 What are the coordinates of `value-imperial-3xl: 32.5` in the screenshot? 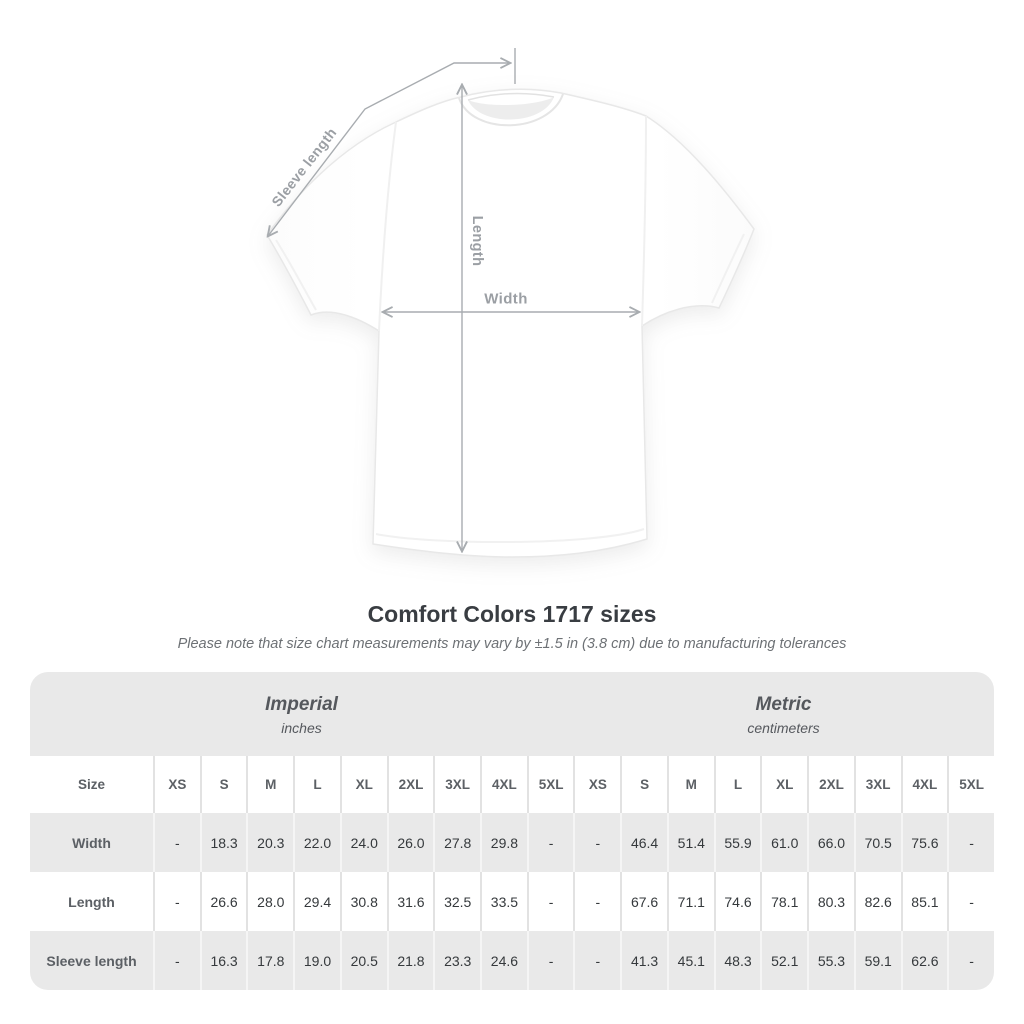 It's located at (456, 901).